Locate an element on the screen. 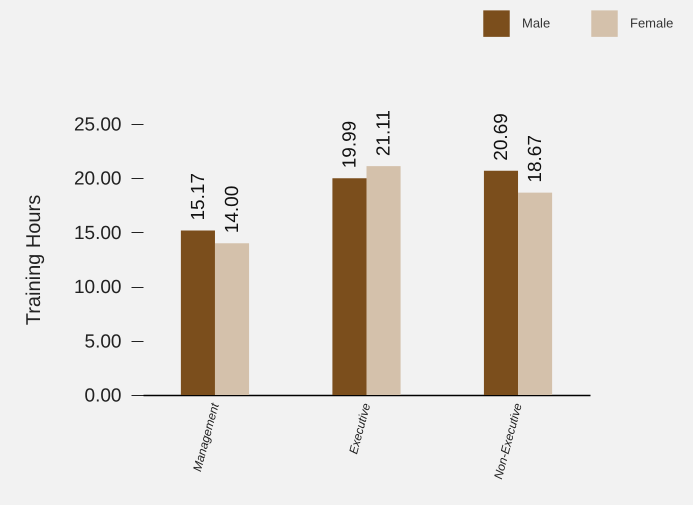 The height and width of the screenshot is (505, 693). data-label: 19.99 is located at coordinates (349, 144).